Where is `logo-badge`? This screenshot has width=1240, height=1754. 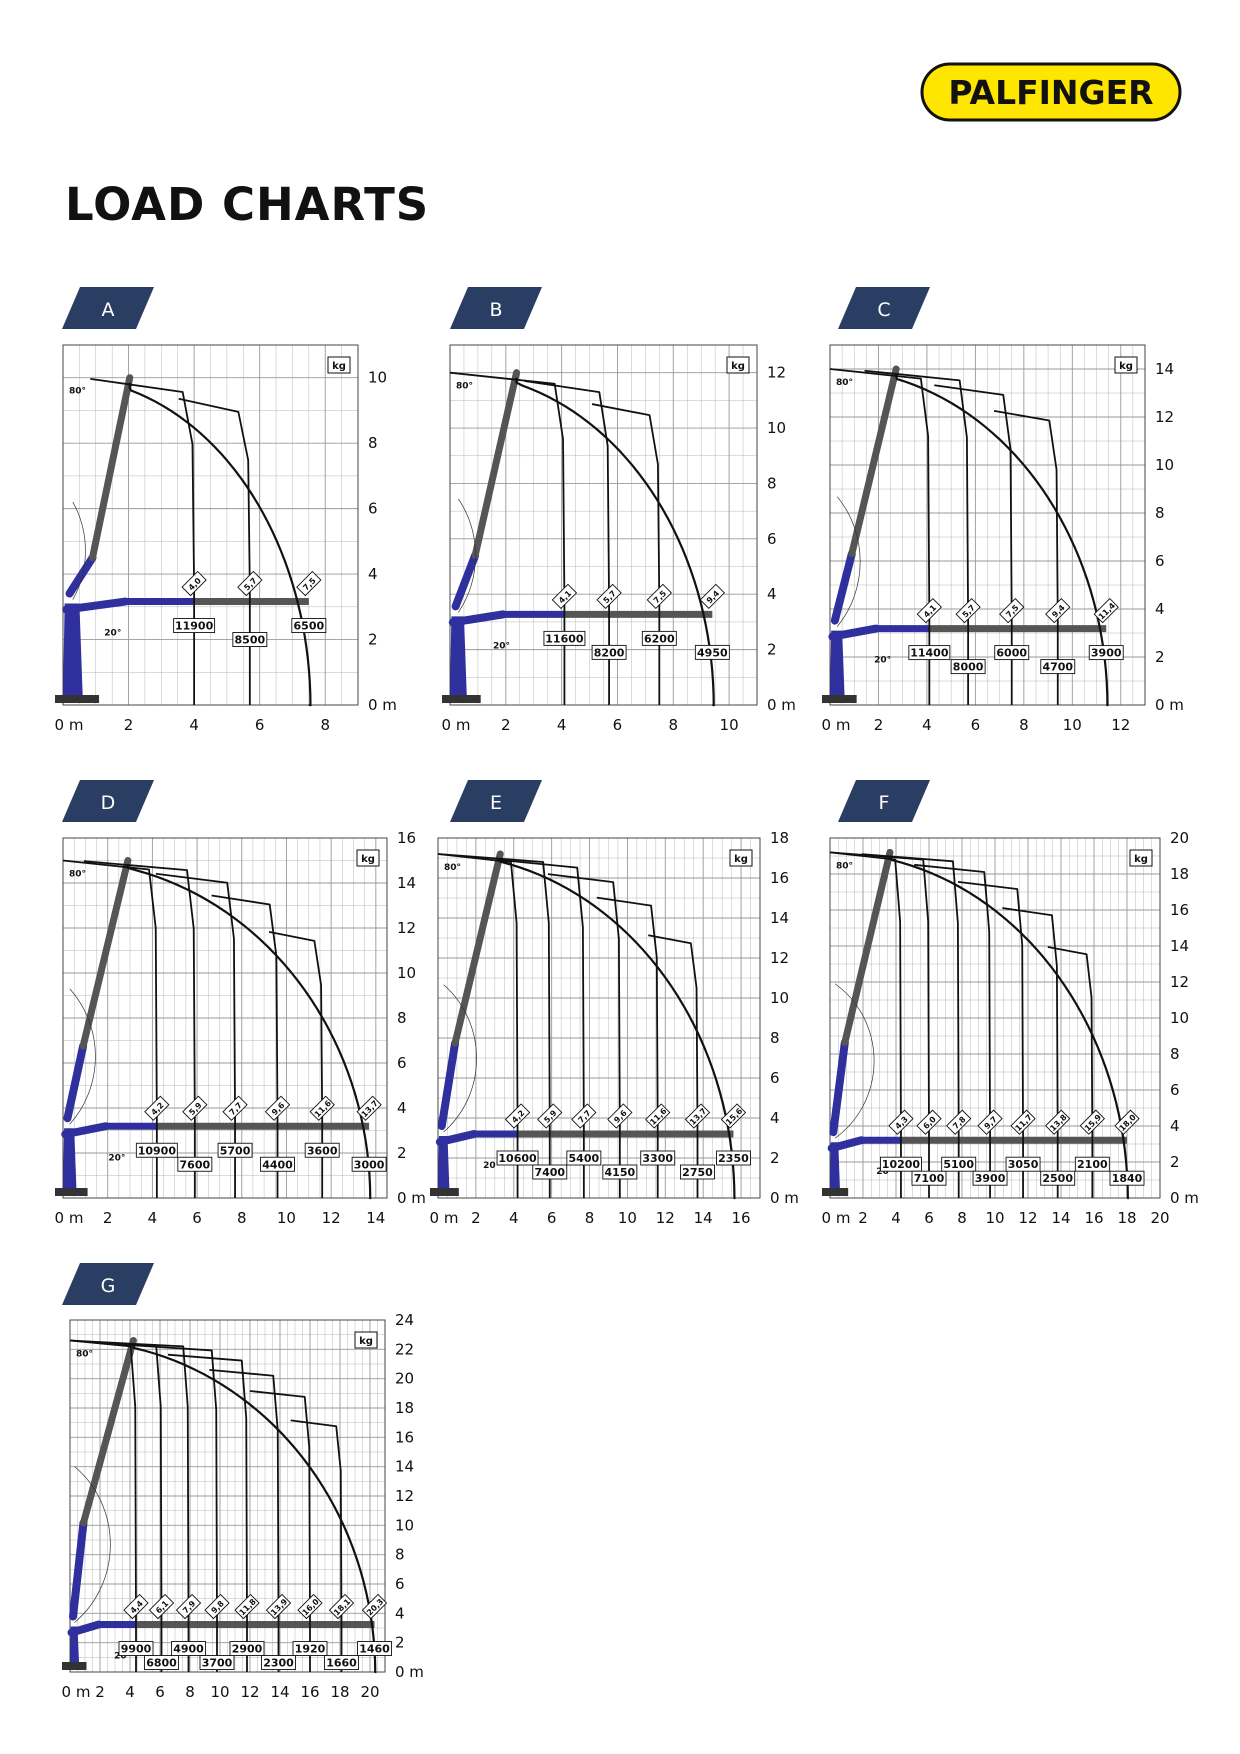 logo-badge is located at coordinates (1051, 92).